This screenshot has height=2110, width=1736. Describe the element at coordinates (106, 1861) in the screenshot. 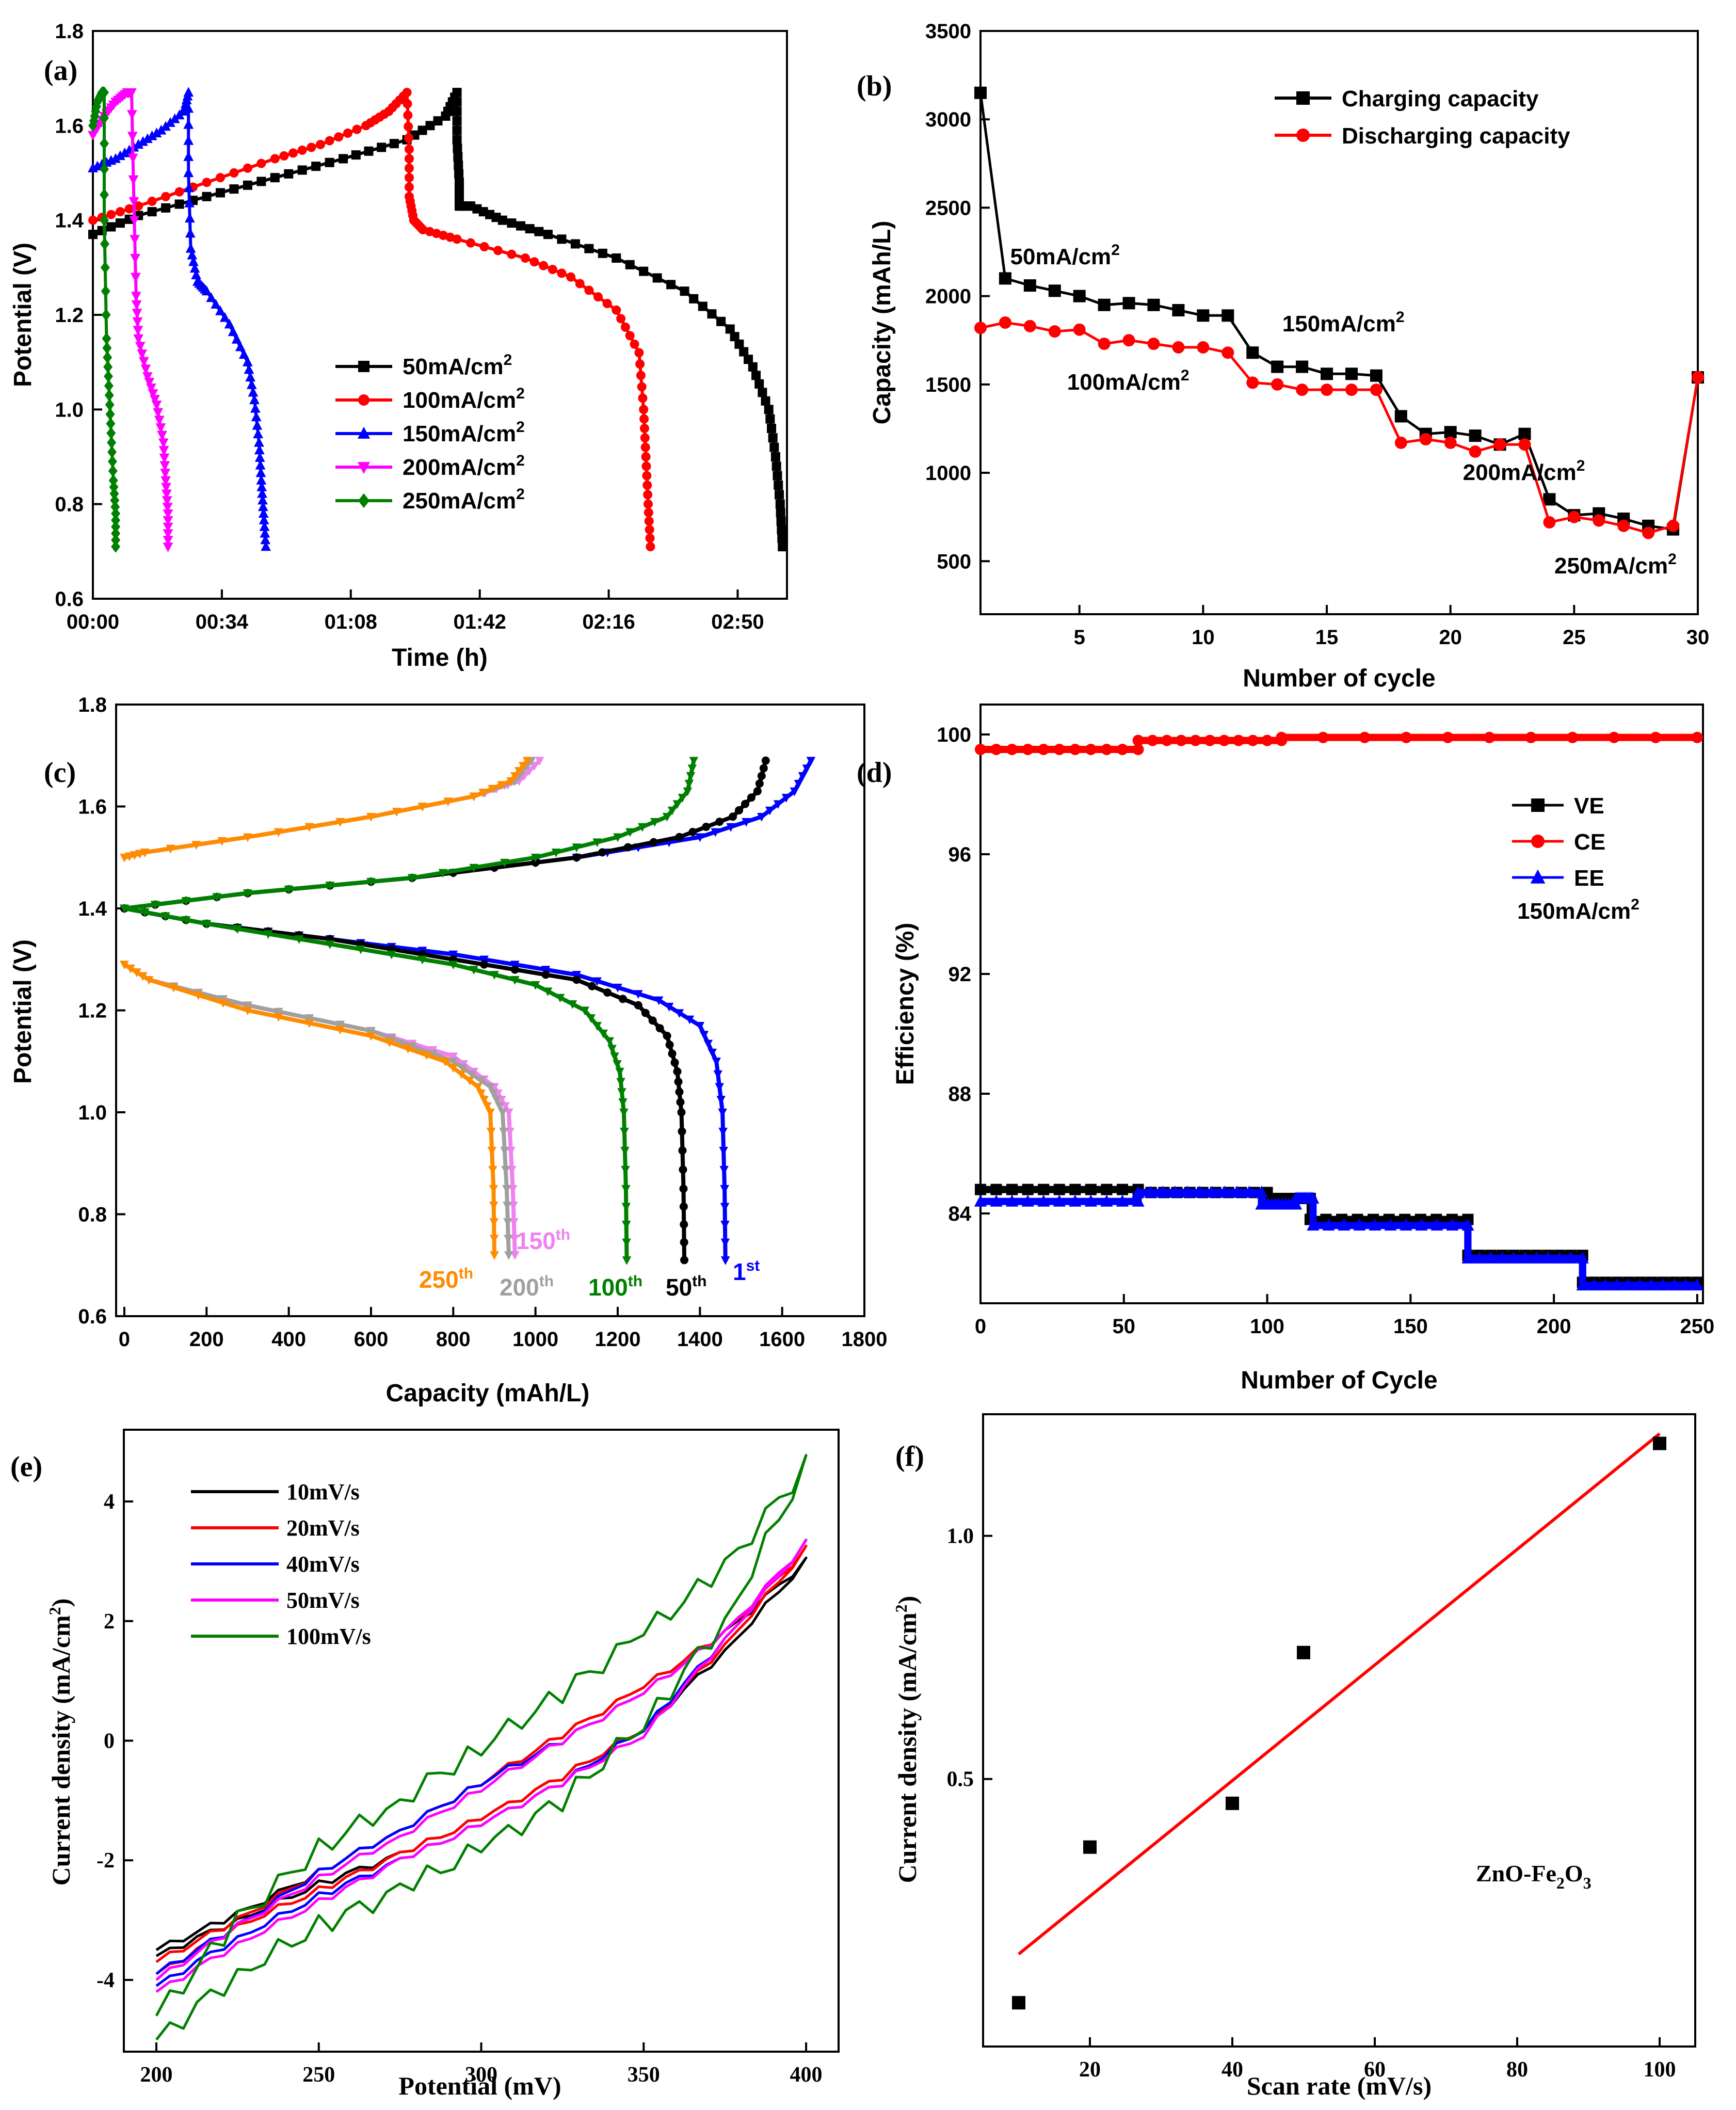

I see `panel-e-ytick-label: -2` at that location.